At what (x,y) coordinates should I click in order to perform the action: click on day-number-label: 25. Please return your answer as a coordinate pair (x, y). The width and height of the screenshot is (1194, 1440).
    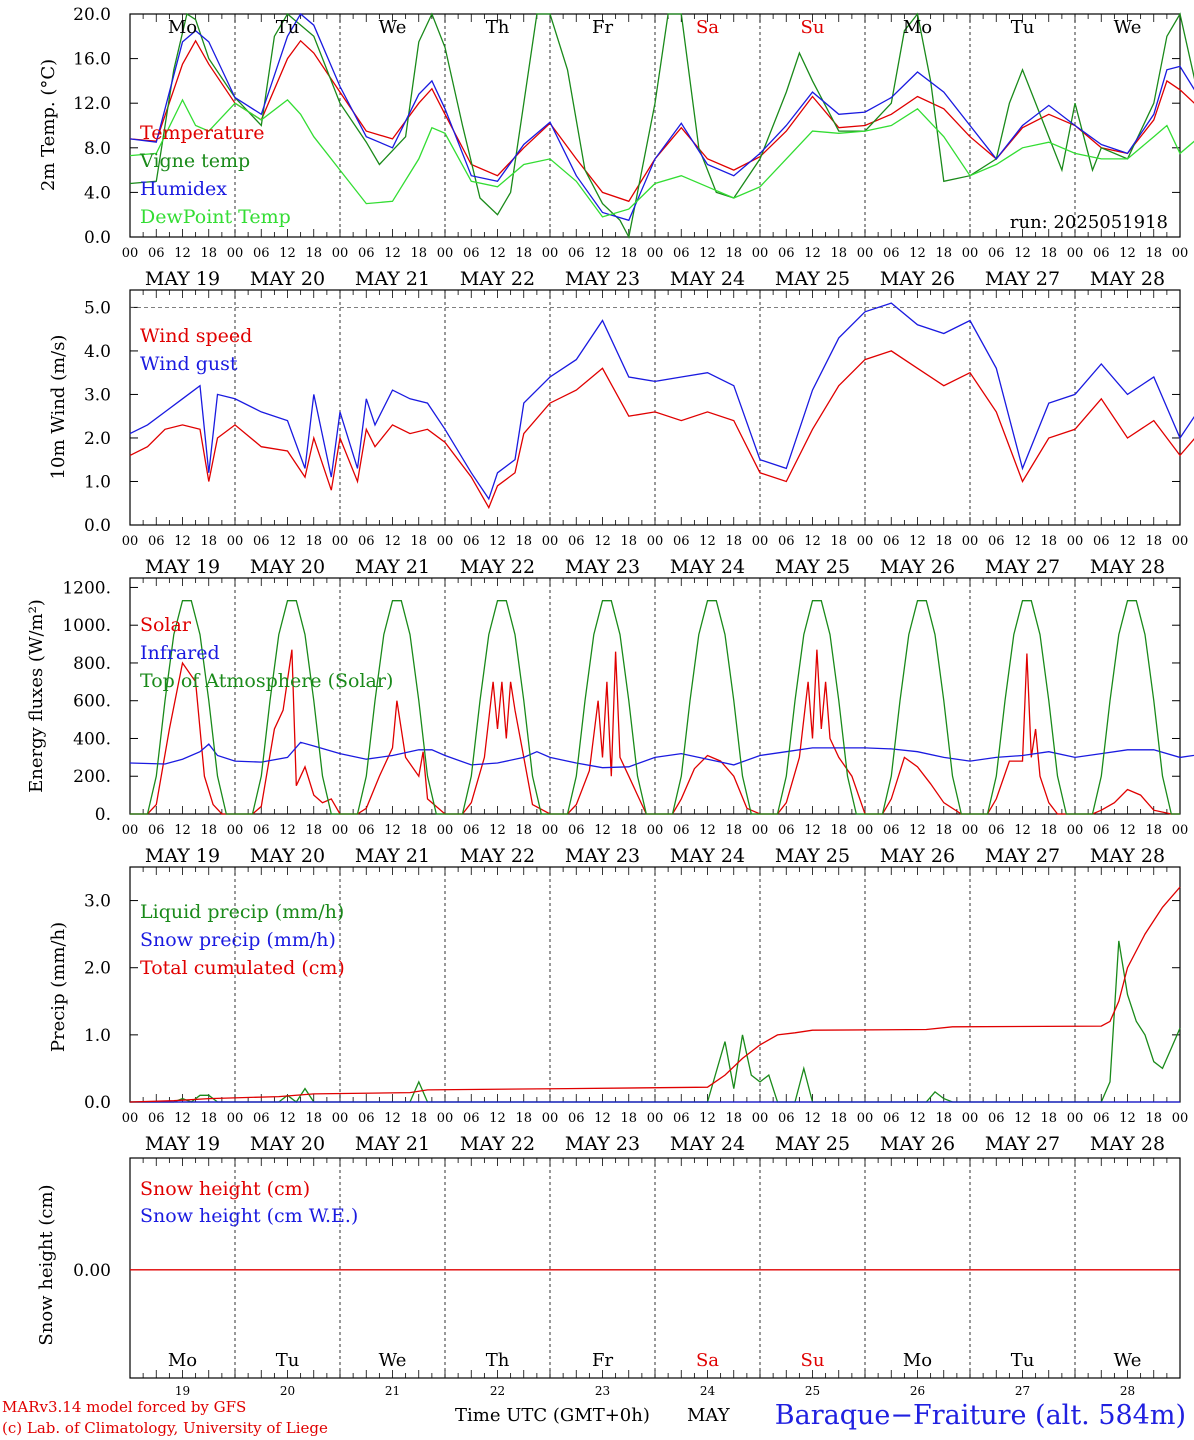
    Looking at the image, I should click on (812, 1391).